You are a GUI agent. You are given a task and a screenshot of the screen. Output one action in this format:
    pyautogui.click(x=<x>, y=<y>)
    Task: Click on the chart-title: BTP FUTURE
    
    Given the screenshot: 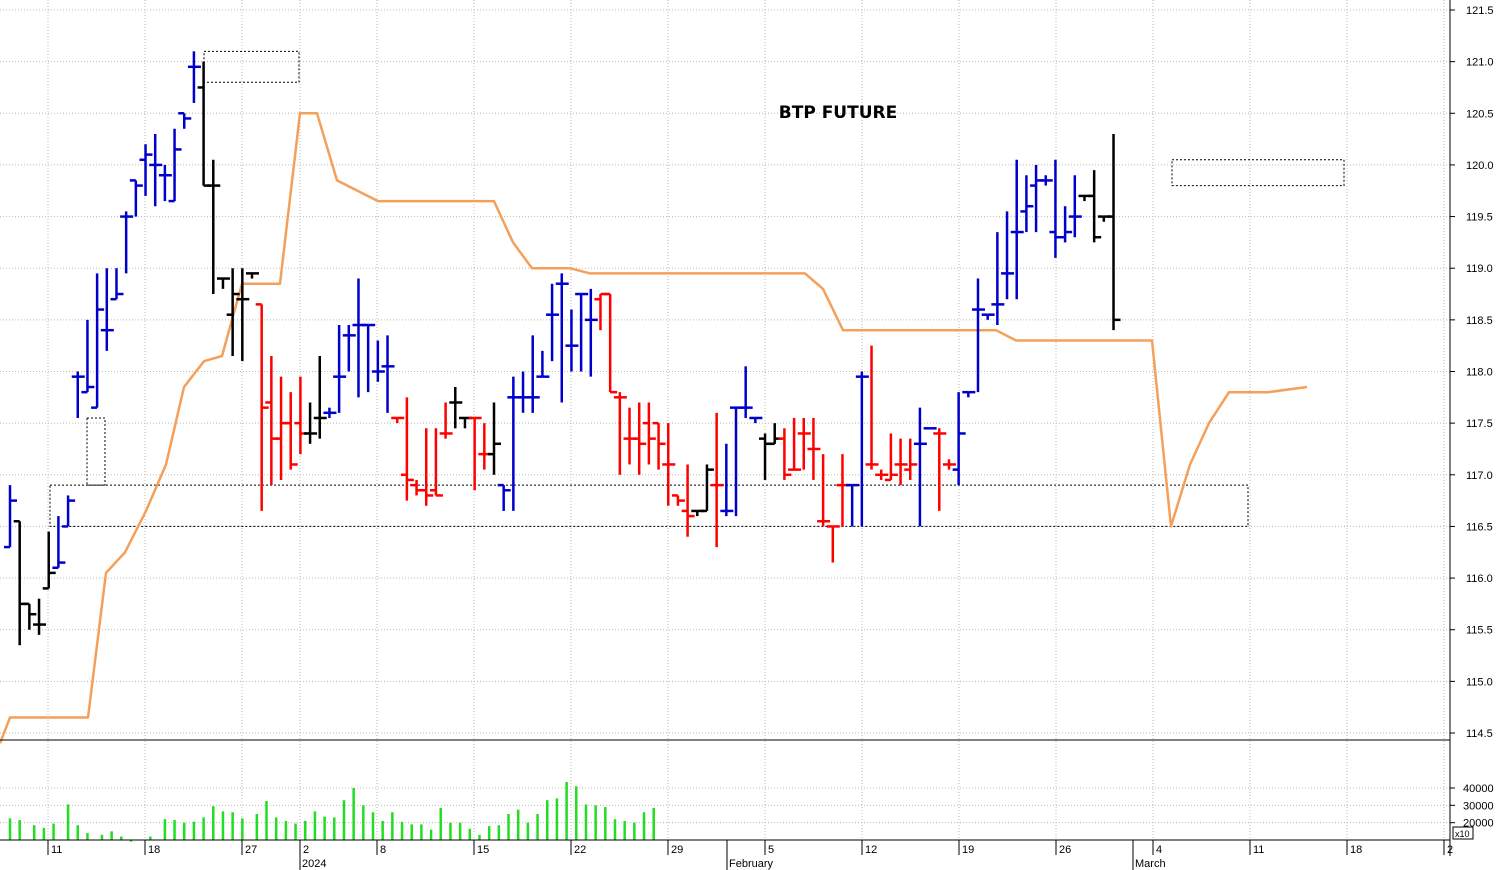 What is the action you would take?
    pyautogui.click(x=838, y=113)
    